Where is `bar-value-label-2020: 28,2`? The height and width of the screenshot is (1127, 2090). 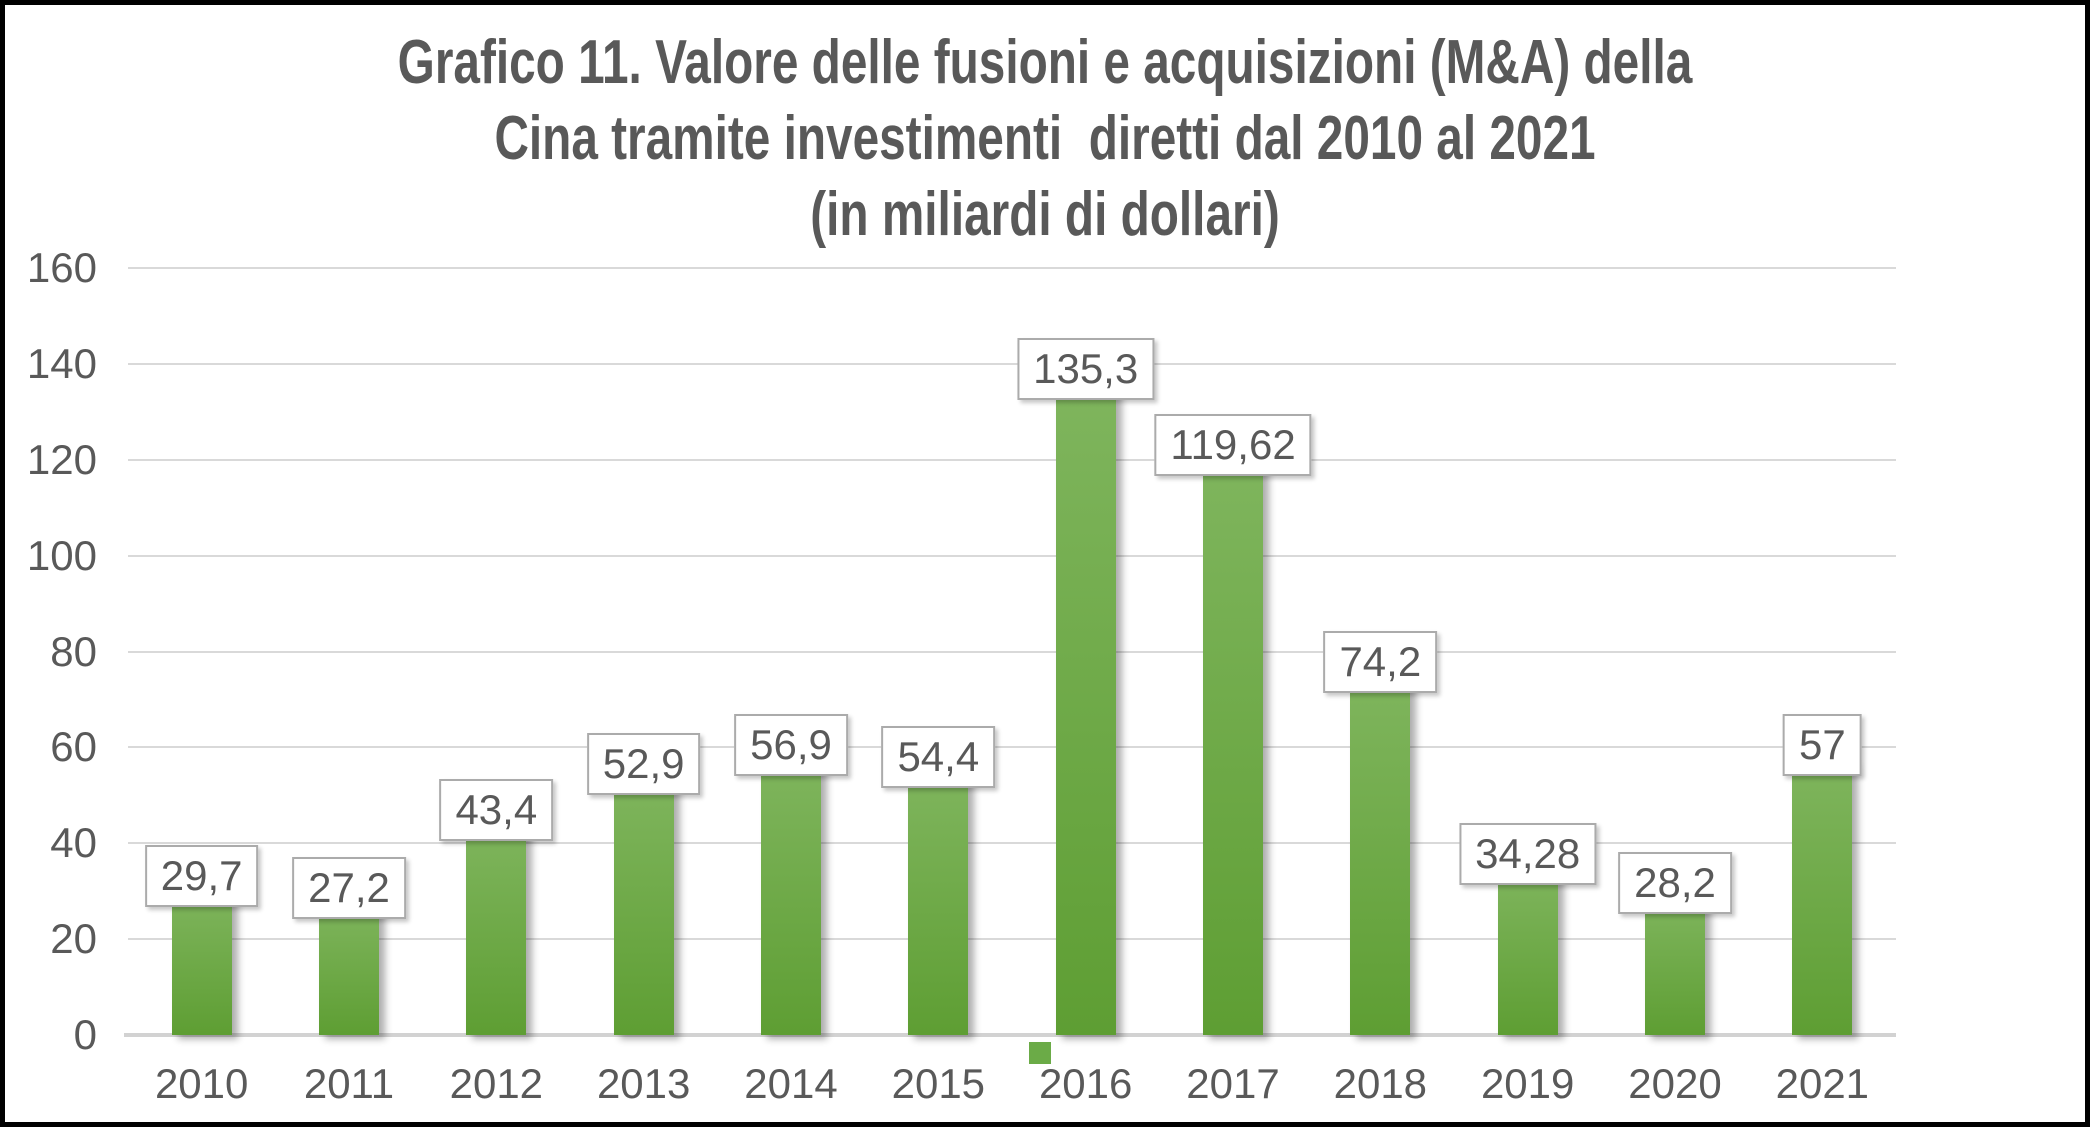 bar-value-label-2020: 28,2 is located at coordinates (1675, 882).